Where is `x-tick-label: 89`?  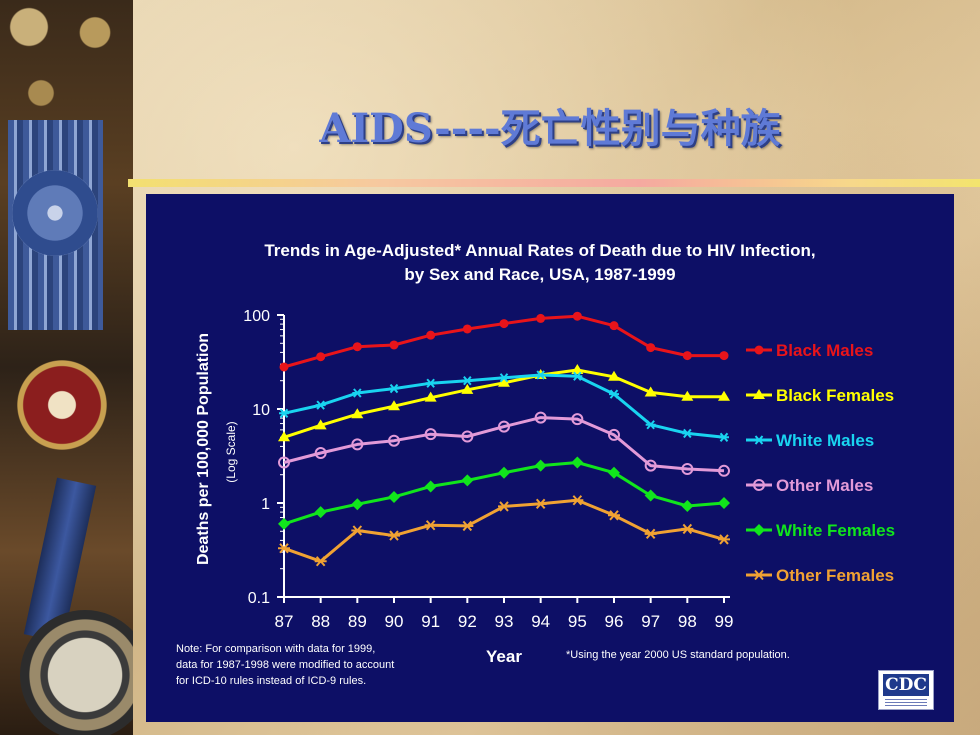 x-tick-label: 89 is located at coordinates (357, 621).